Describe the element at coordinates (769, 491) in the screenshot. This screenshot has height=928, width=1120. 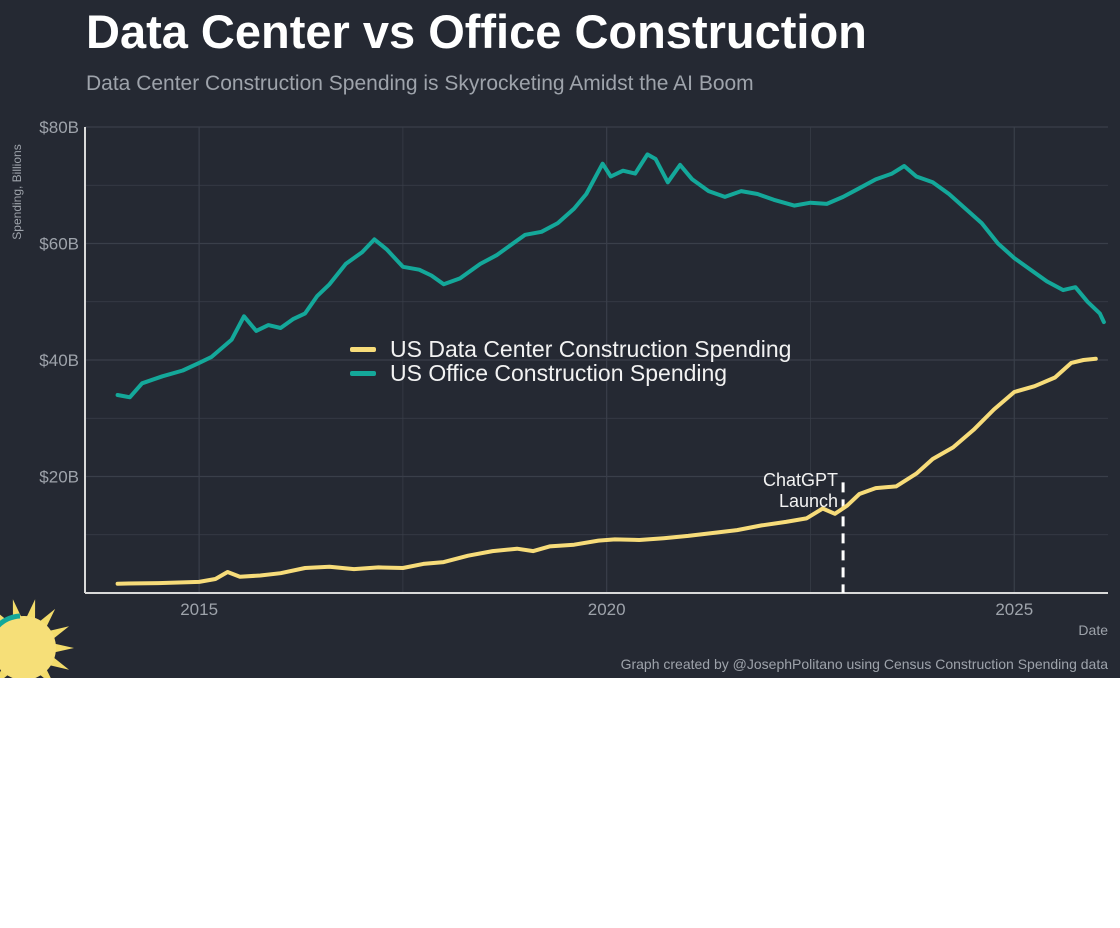
I see `chatgpt-launch-annotation: ChatGPT Launch` at that location.